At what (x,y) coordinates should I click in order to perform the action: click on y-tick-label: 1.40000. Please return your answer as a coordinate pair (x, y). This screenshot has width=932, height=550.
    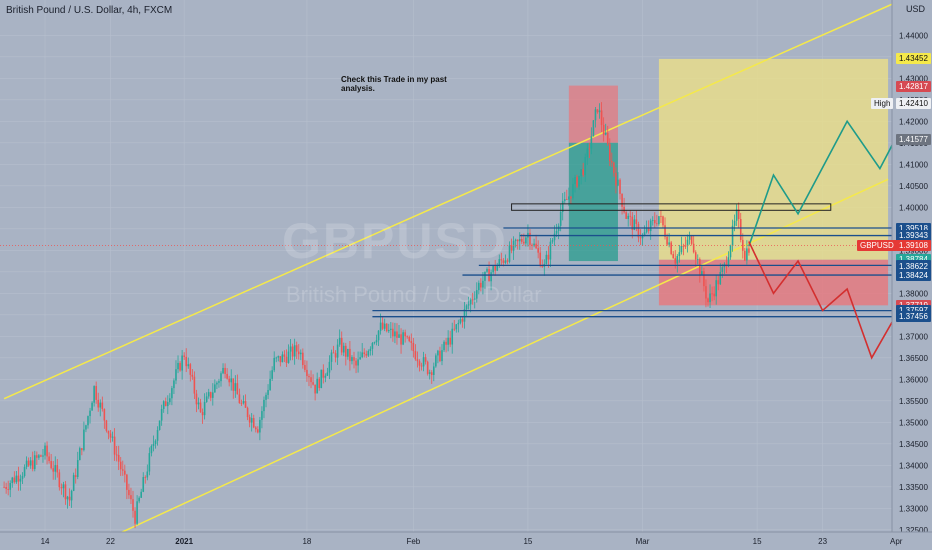
    Looking at the image, I should click on (913, 207).